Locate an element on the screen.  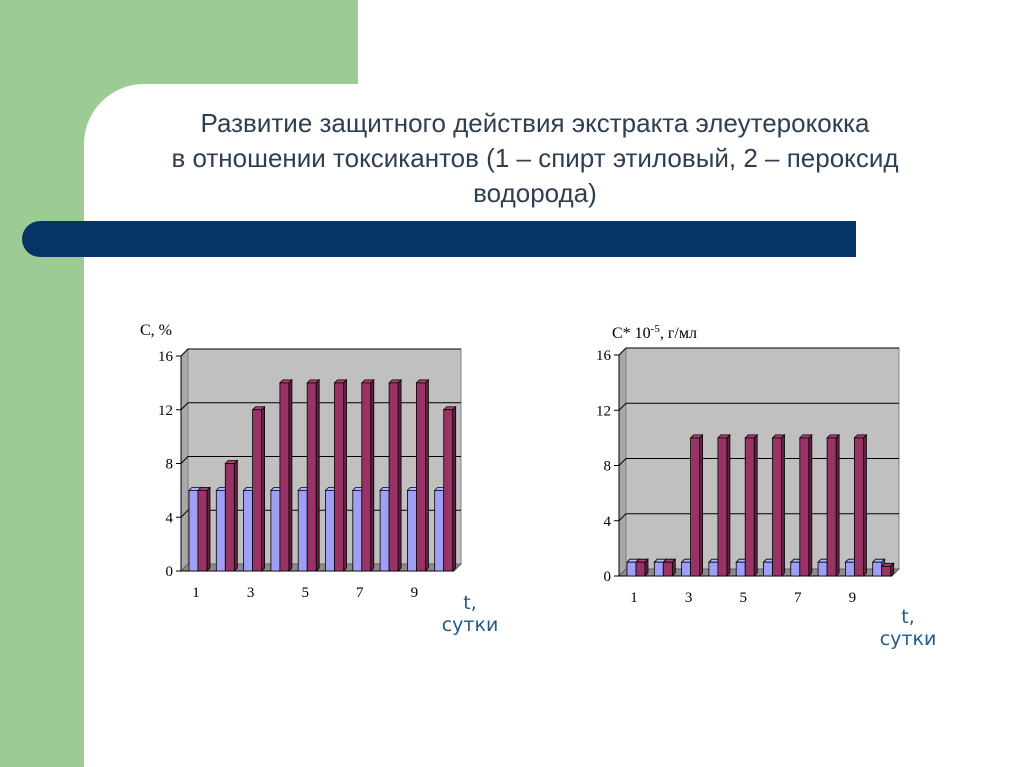
bar-s2-c4 is located at coordinates (285, 475).